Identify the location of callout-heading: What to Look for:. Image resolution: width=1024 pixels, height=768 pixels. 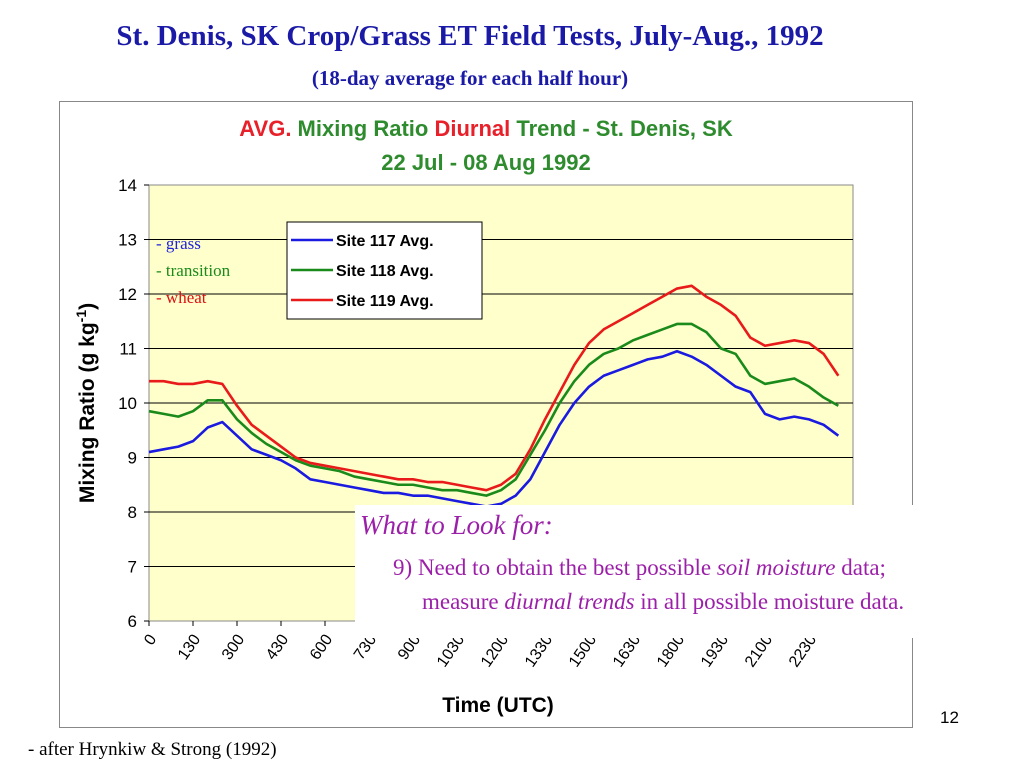
(456, 525).